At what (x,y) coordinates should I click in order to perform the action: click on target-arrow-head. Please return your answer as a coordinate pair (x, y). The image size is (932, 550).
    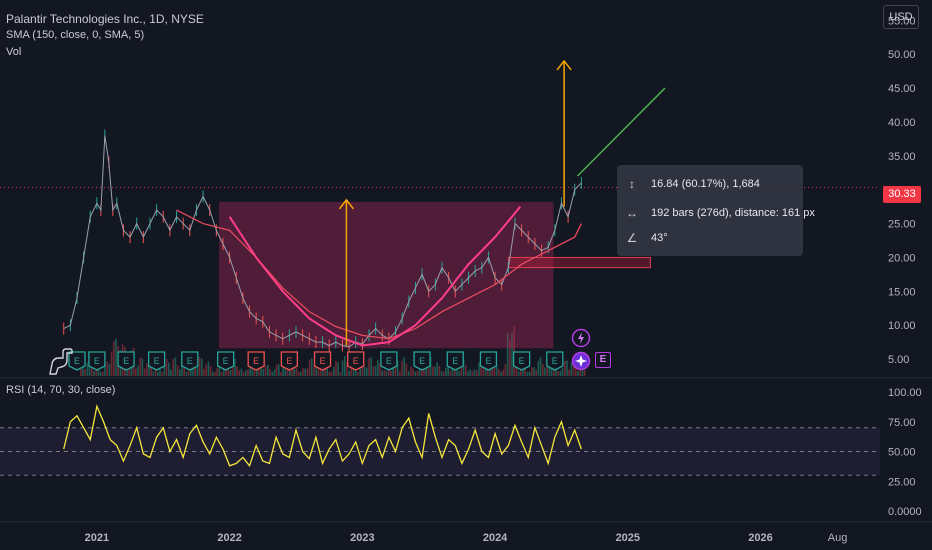
    Looking at the image, I should click on (346, 204).